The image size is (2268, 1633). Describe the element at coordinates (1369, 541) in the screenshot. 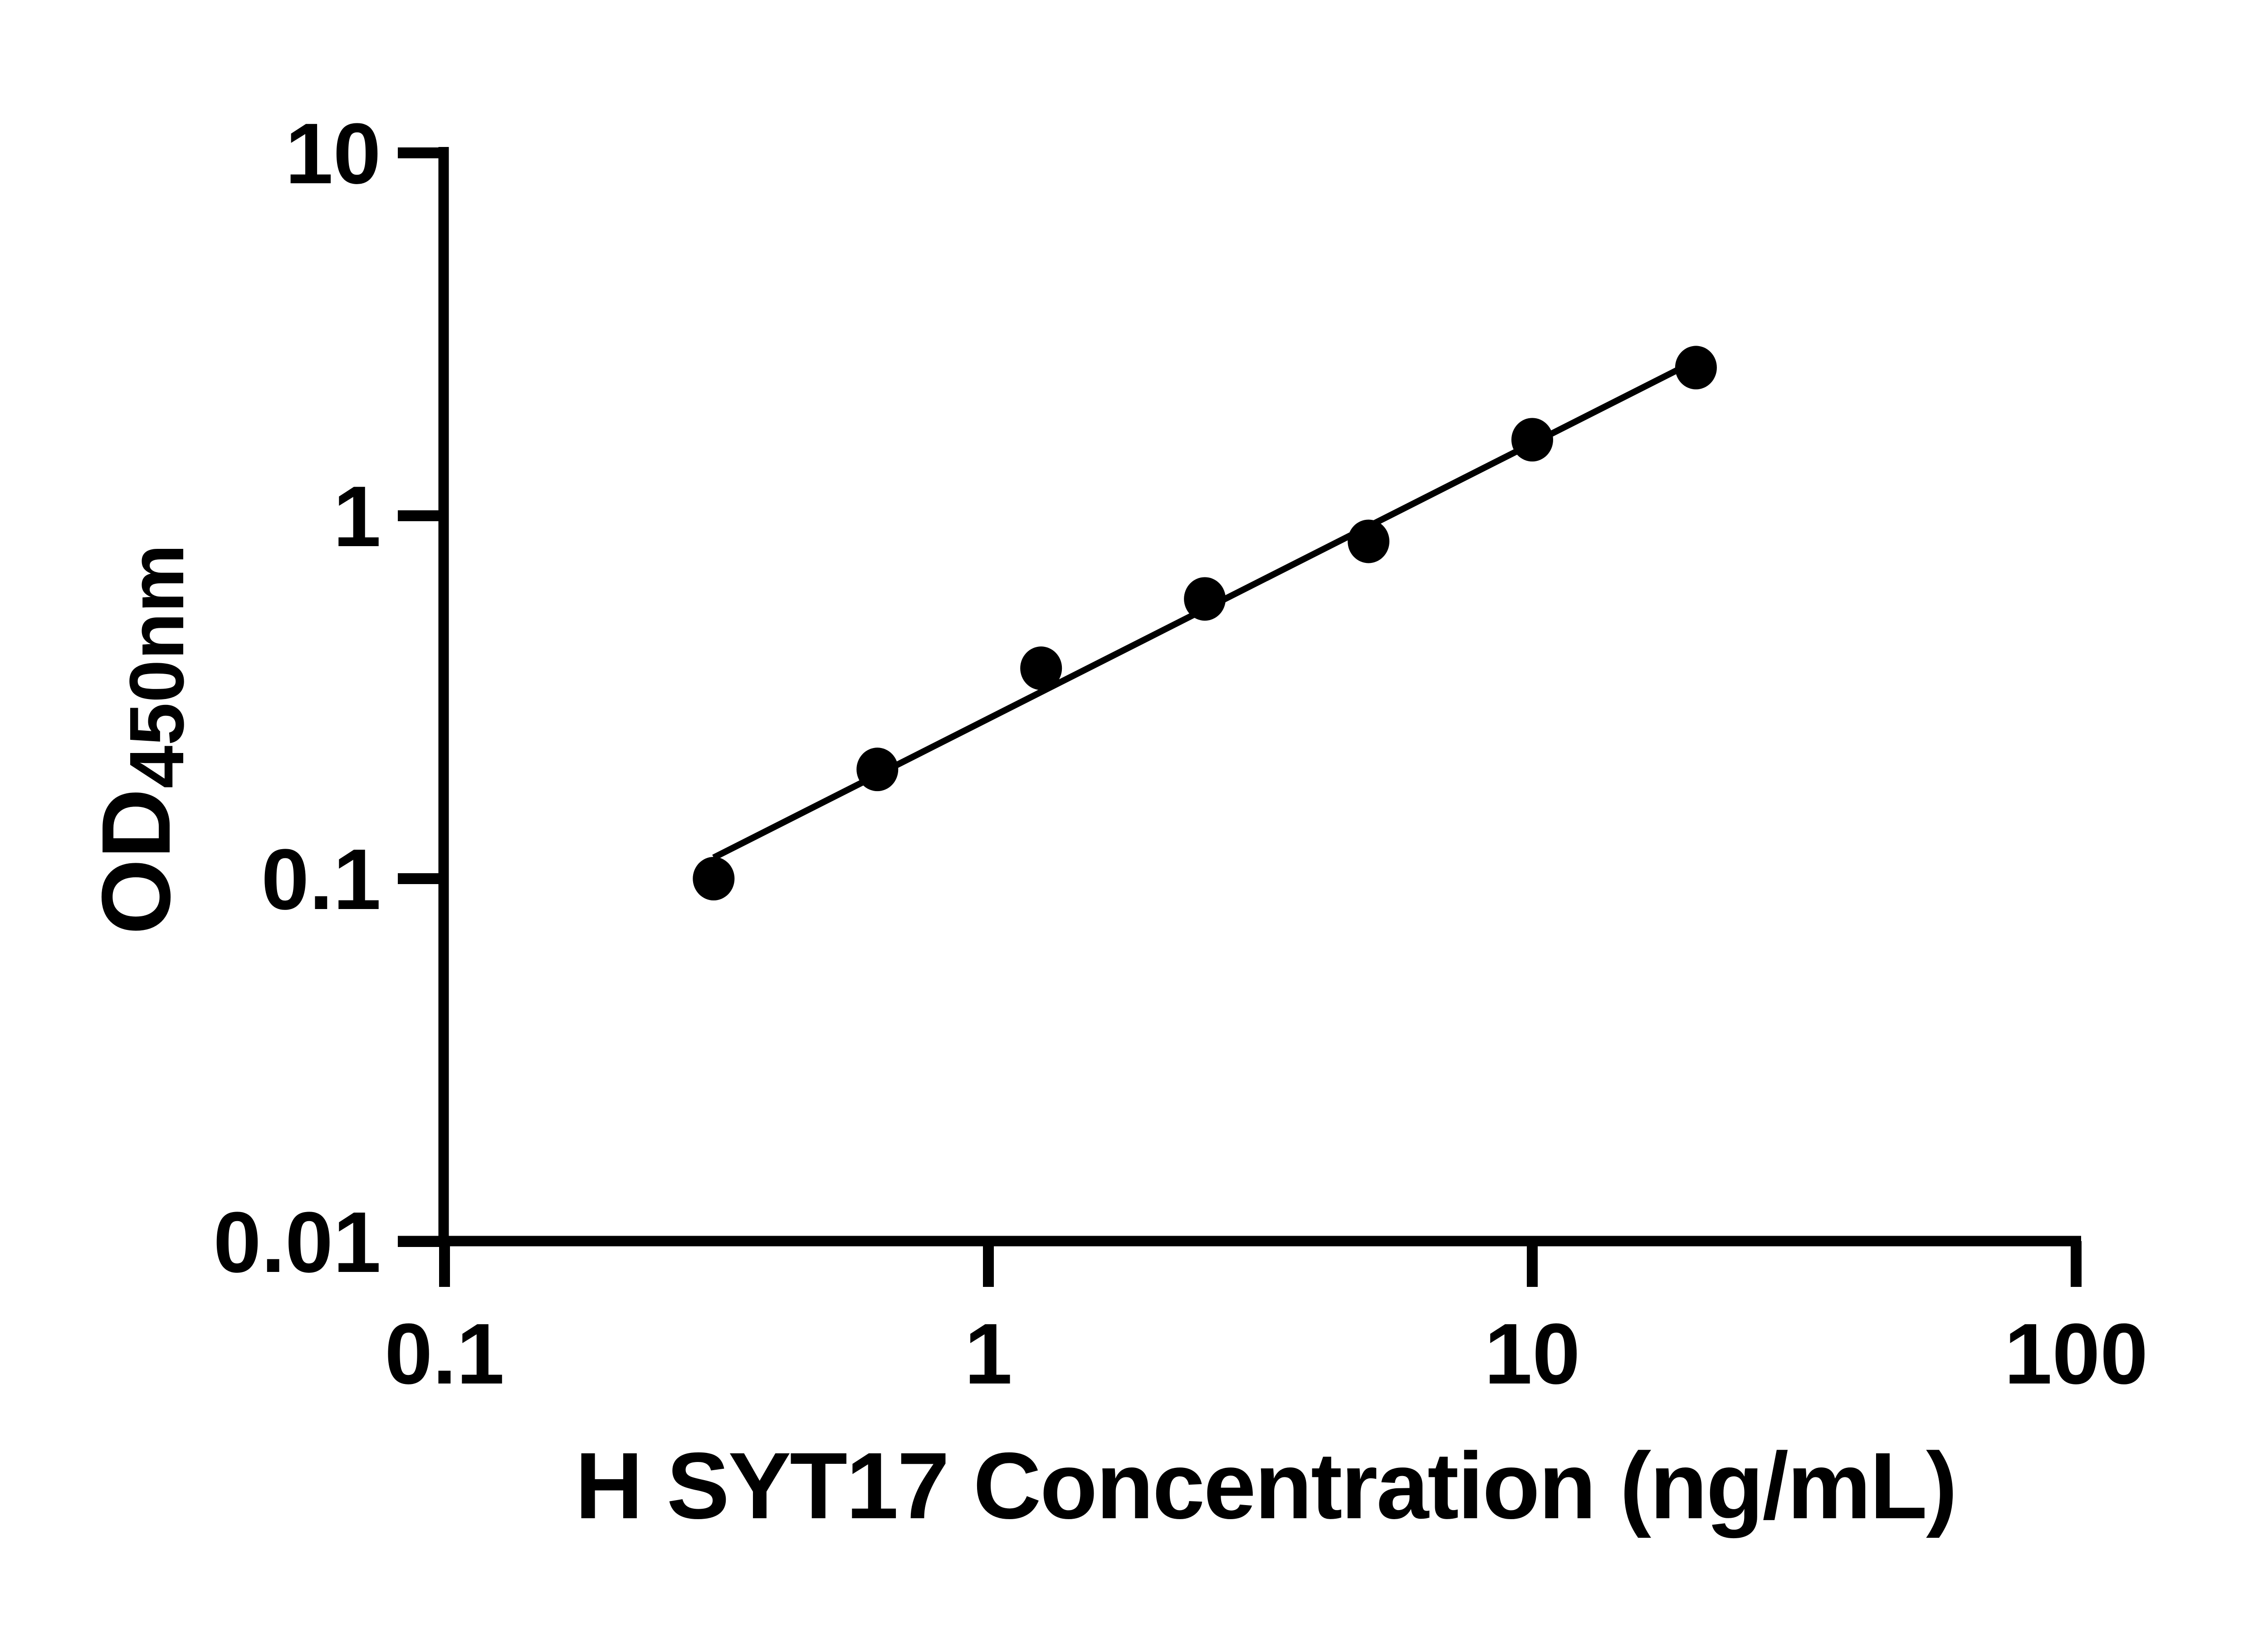

I see `data-point-5ng-ml` at that location.